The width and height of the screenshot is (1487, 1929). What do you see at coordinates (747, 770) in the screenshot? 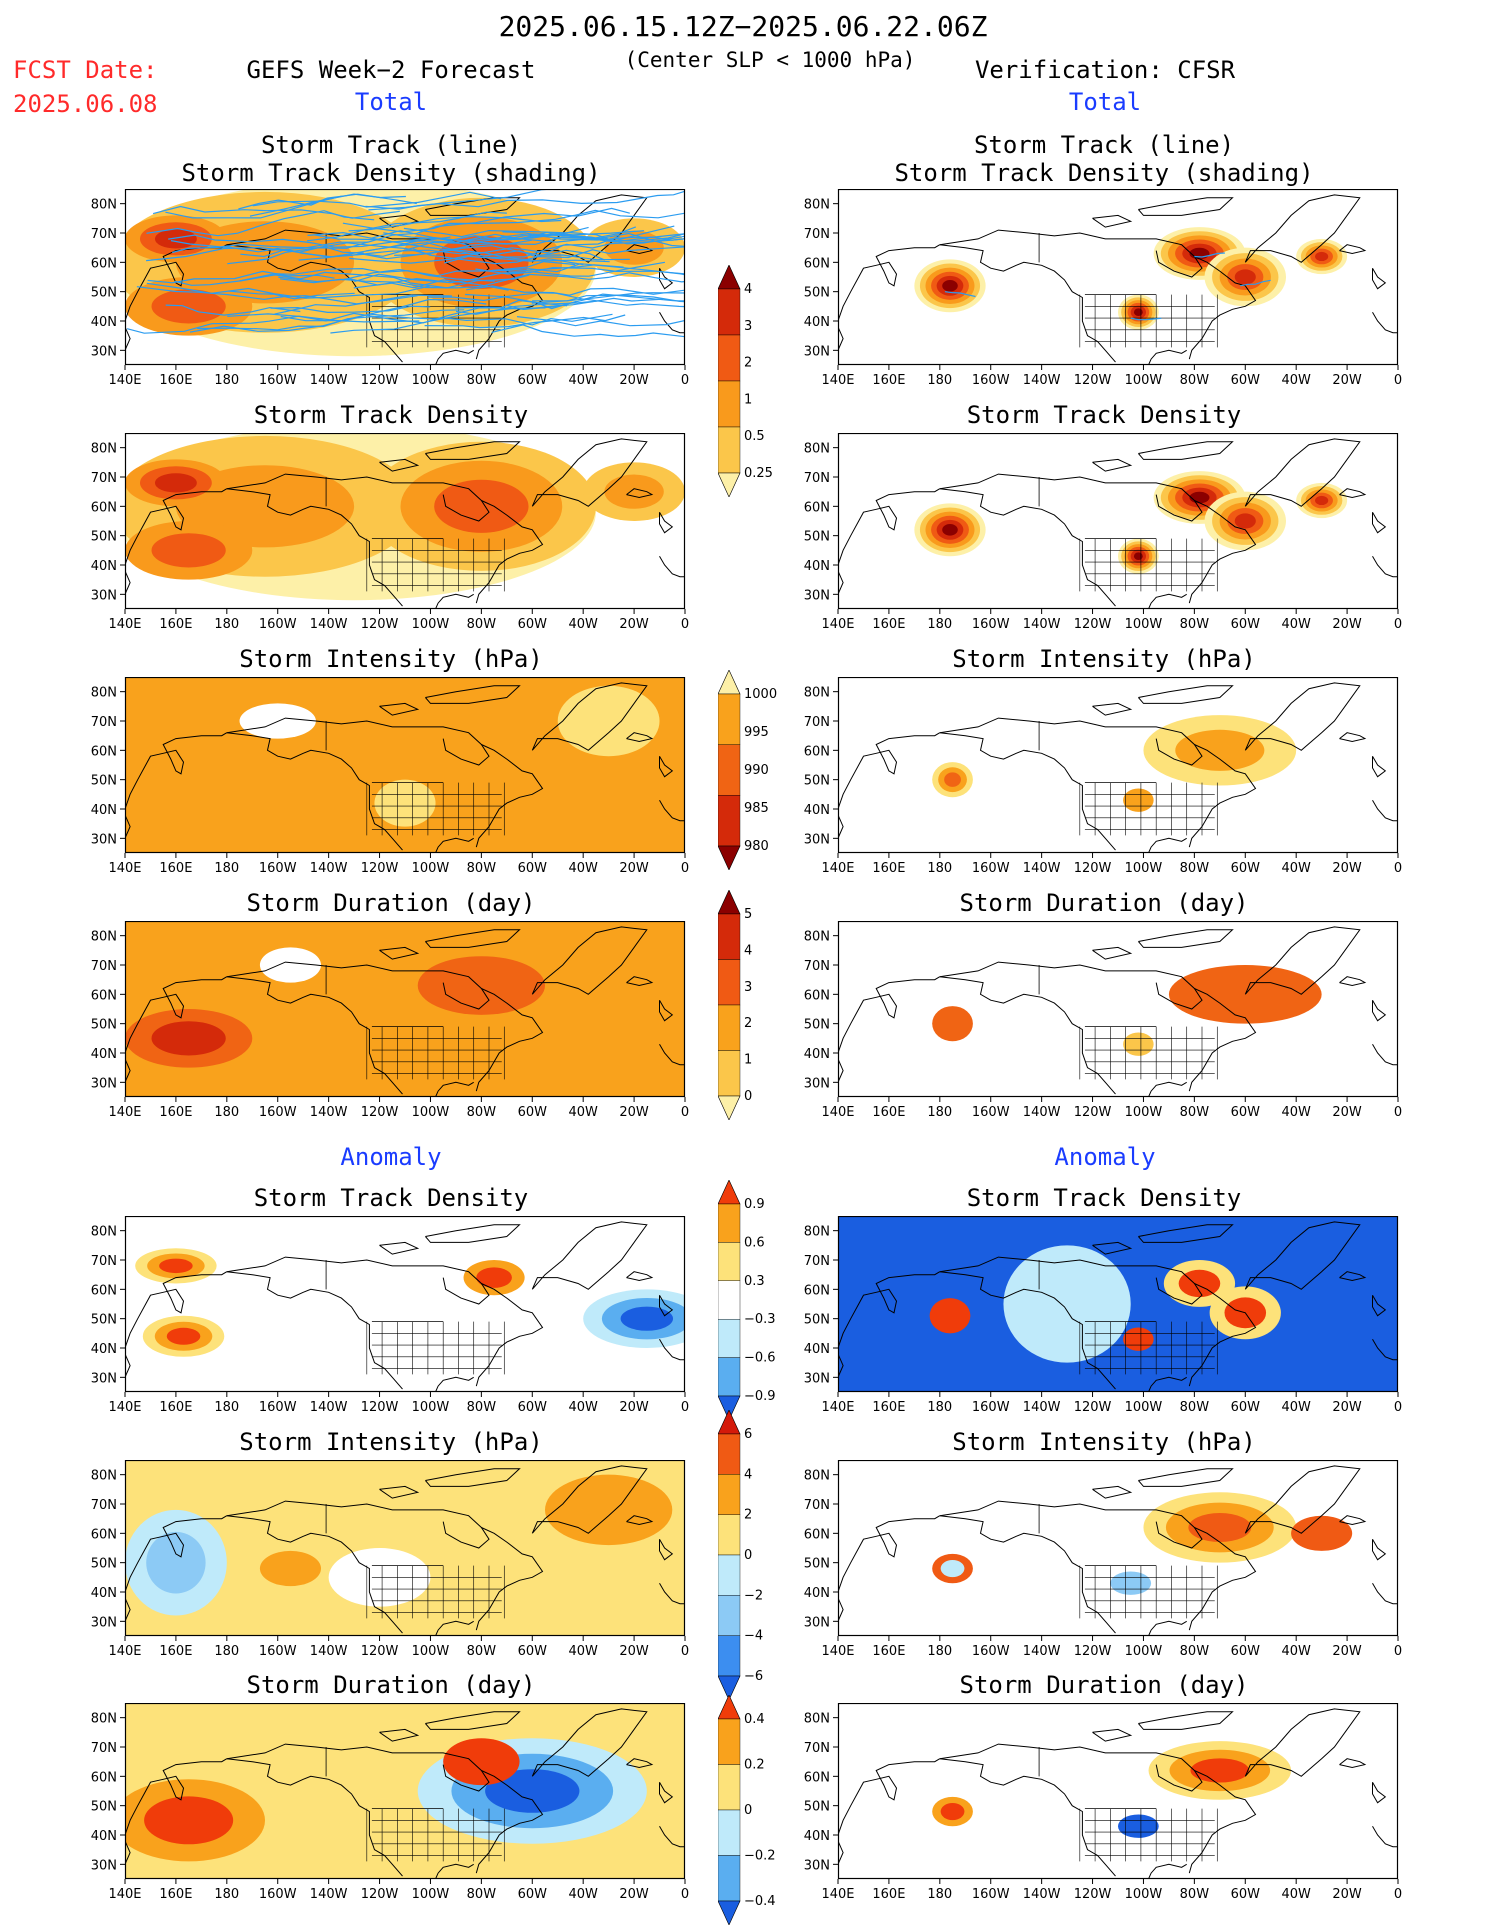
I see `colorbar-intensity: 1000 995 990 985 980` at bounding box center [747, 770].